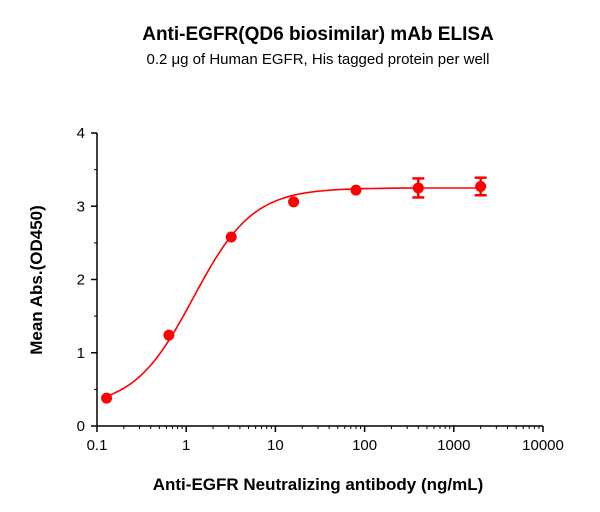  Describe the element at coordinates (275, 445) in the screenshot. I see `x-tick-label: 10` at that location.